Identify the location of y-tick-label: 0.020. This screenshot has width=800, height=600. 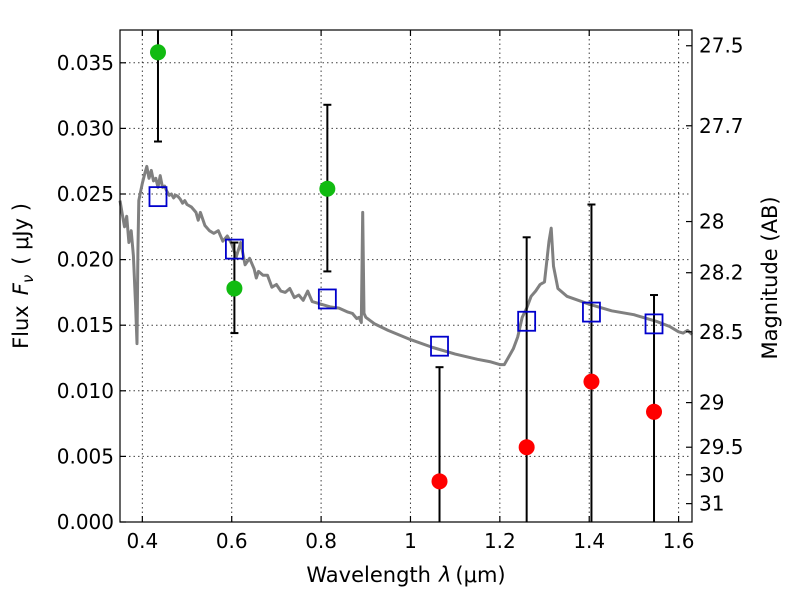
(85, 260).